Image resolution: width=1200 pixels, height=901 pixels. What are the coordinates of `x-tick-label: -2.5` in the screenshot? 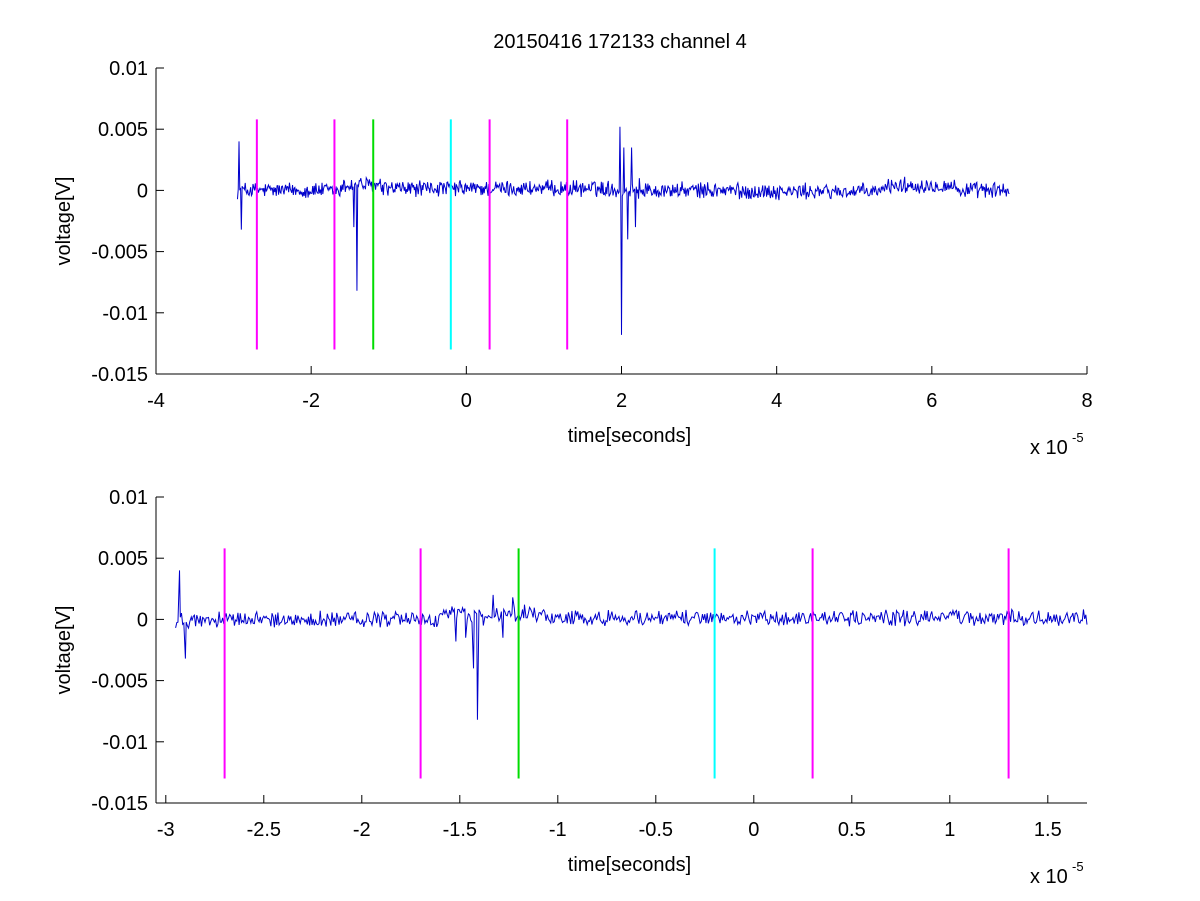 It's located at (264, 830).